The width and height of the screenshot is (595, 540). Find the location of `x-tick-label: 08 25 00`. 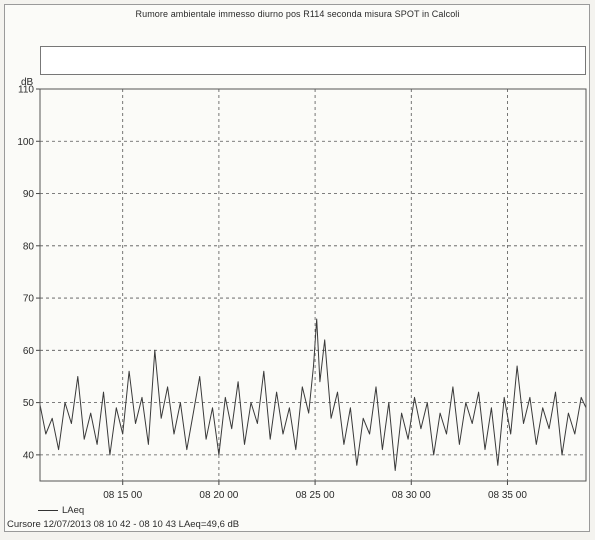

x-tick-label: 08 25 00 is located at coordinates (315, 495).